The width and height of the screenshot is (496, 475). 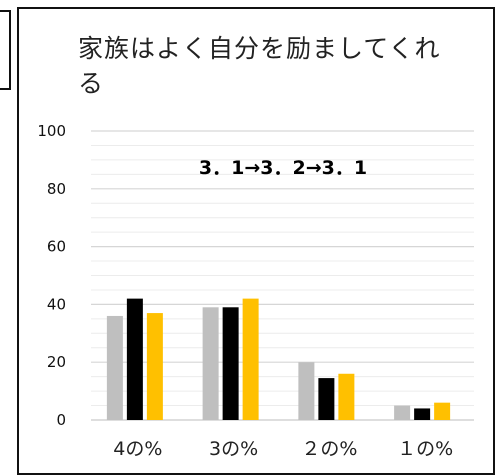 I want to click on adjacent-panel-edge, so click(x=5, y=50).